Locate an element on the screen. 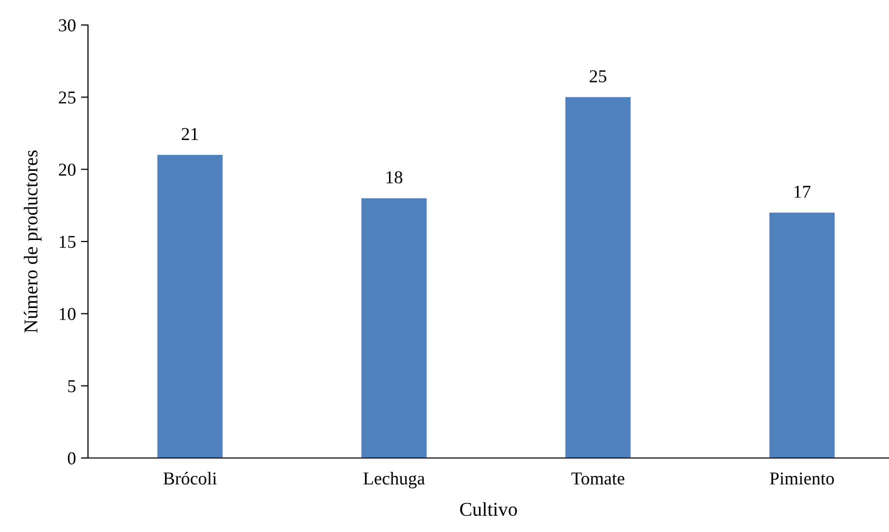 The height and width of the screenshot is (532, 889). x-axis-title: Cultivo is located at coordinates (488, 509).